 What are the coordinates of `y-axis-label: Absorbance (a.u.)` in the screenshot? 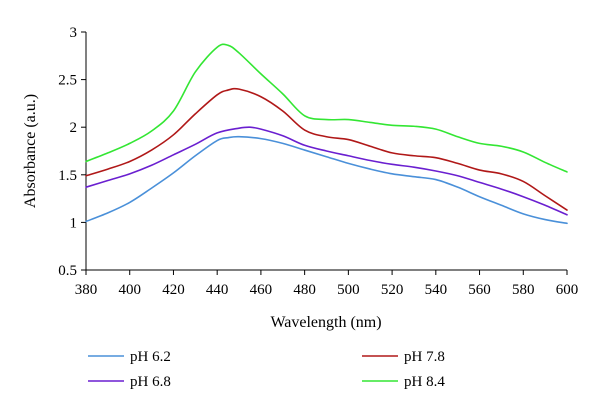 It's located at (30, 151).